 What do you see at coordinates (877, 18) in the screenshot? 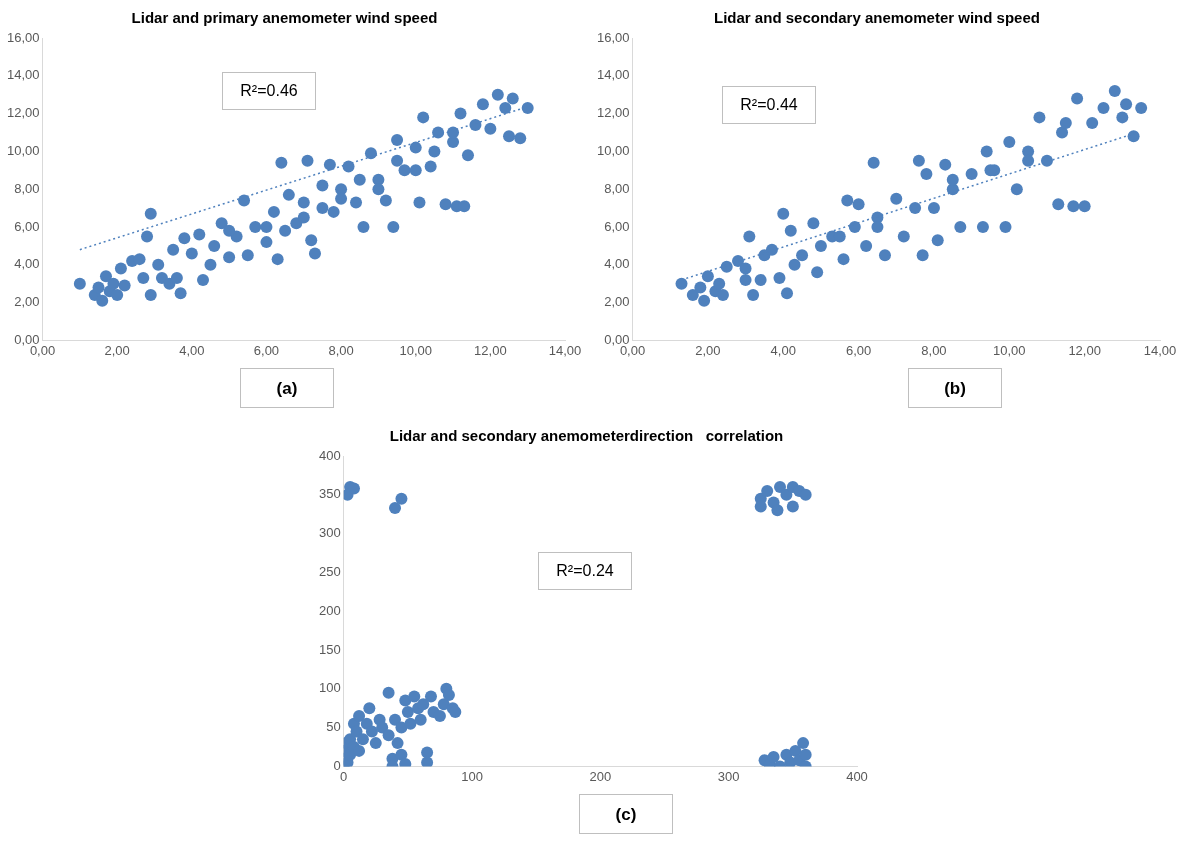
I see `chart-title: Lidar and secondary anemometer wind speed` at bounding box center [877, 18].